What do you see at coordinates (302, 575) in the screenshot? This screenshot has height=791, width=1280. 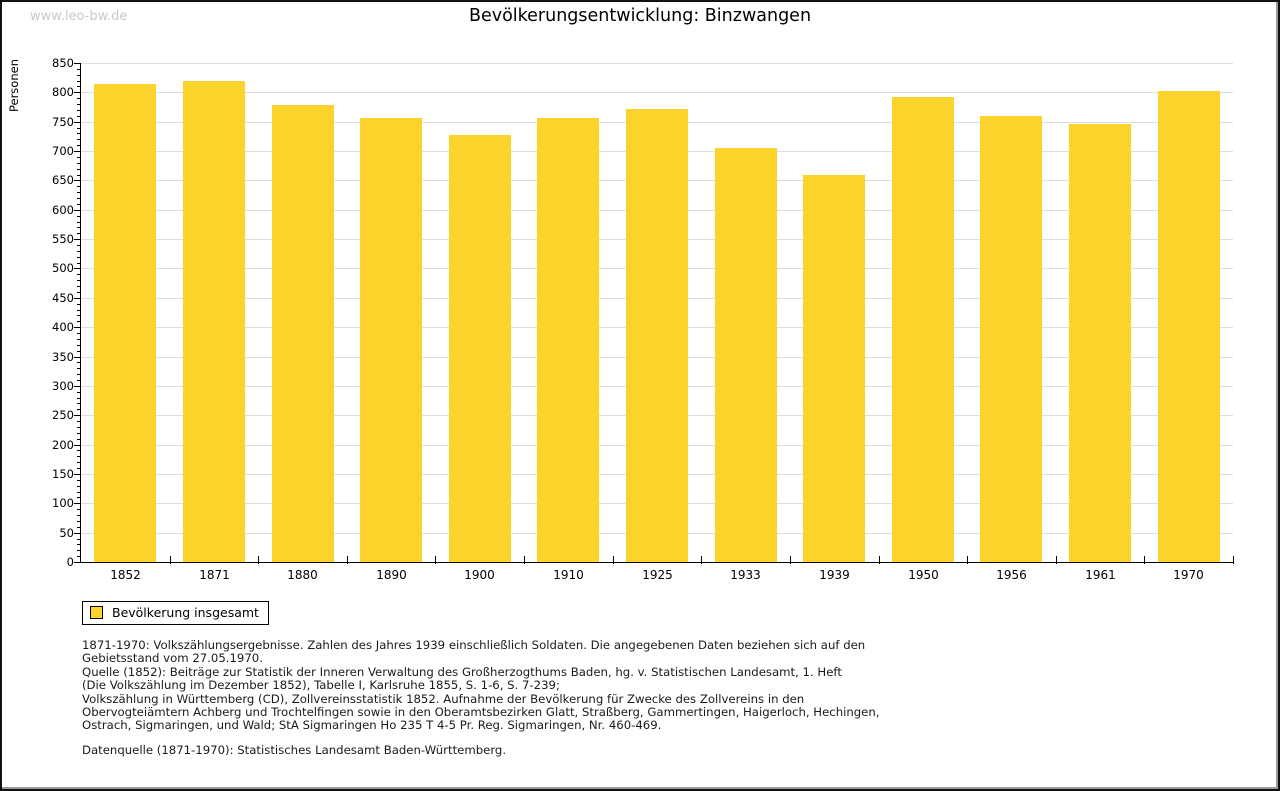 I see `x-axis-tick-label: 1880` at bounding box center [302, 575].